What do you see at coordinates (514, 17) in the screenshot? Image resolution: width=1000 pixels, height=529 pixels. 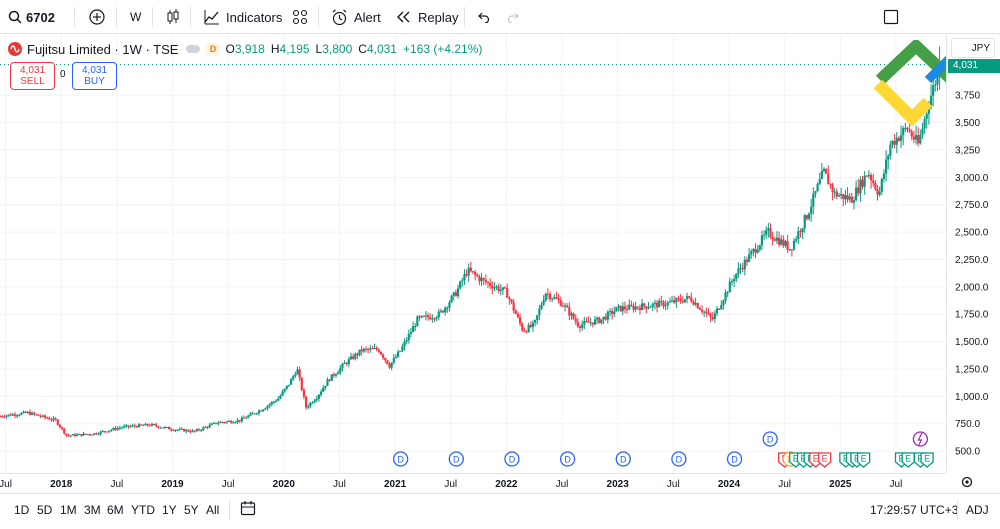 I see `redo-button` at bounding box center [514, 17].